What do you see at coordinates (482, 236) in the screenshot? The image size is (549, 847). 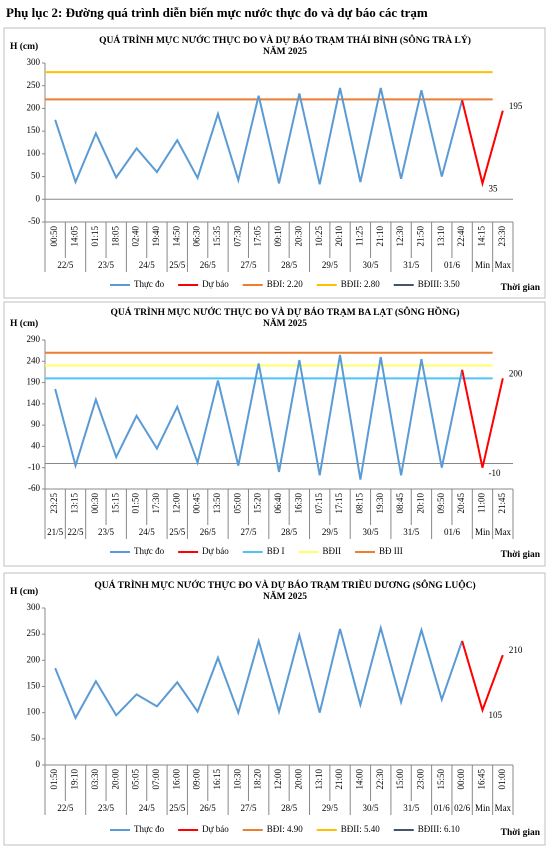 I see `x-tick-label: 14:15` at bounding box center [482, 236].